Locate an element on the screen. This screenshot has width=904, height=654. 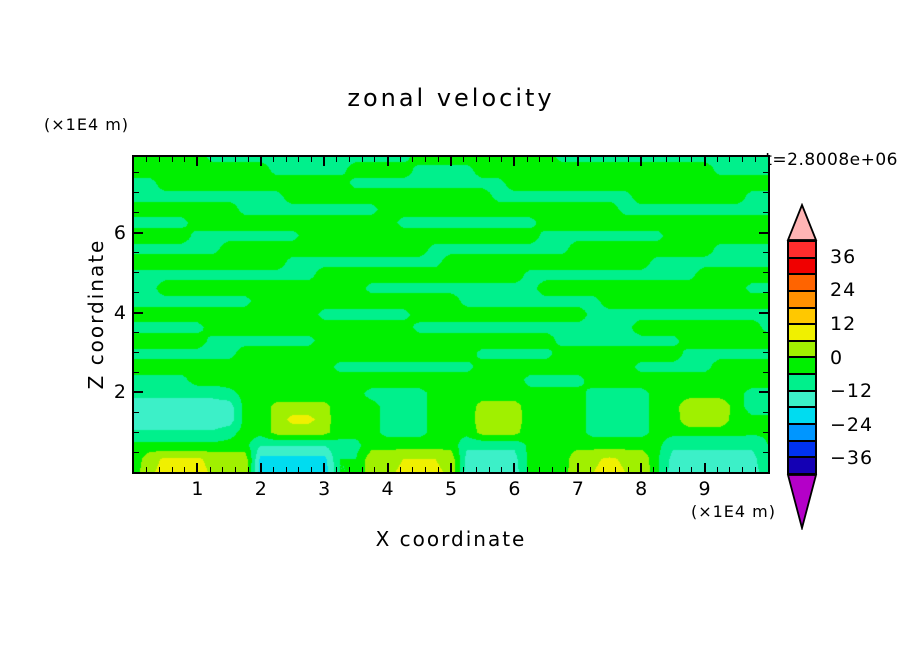
colorbar-tick-label: 0 is located at coordinates (837, 357).